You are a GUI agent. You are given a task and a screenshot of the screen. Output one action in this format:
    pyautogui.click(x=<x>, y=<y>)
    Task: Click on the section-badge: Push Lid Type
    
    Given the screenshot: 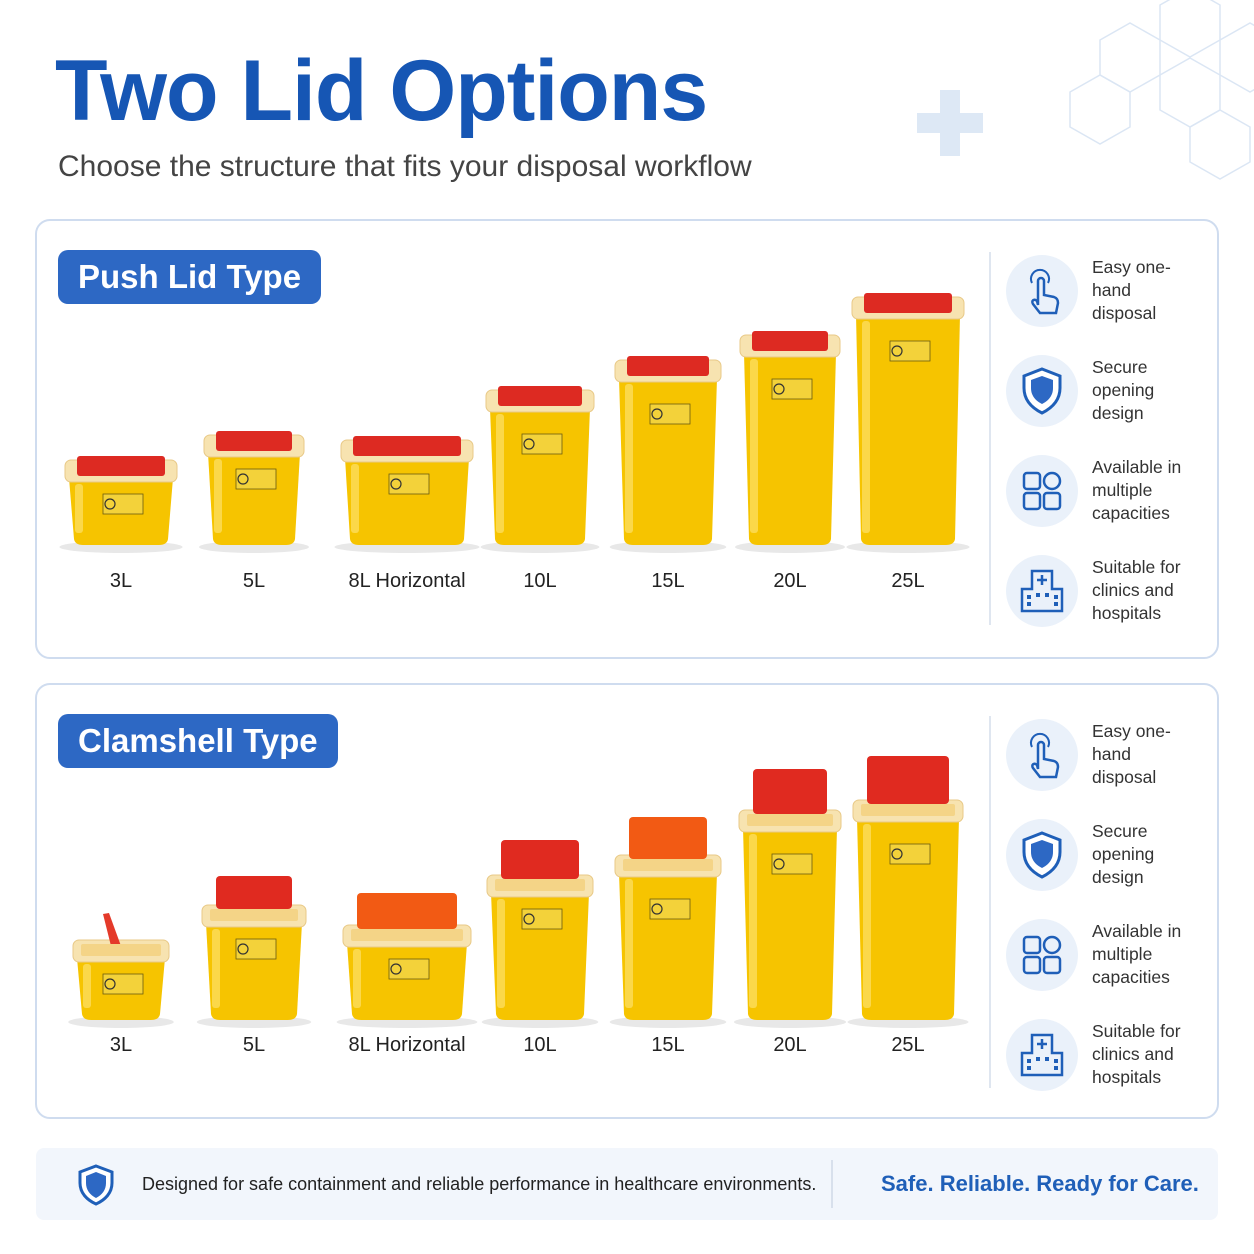 What is the action you would take?
    pyautogui.click(x=190, y=277)
    